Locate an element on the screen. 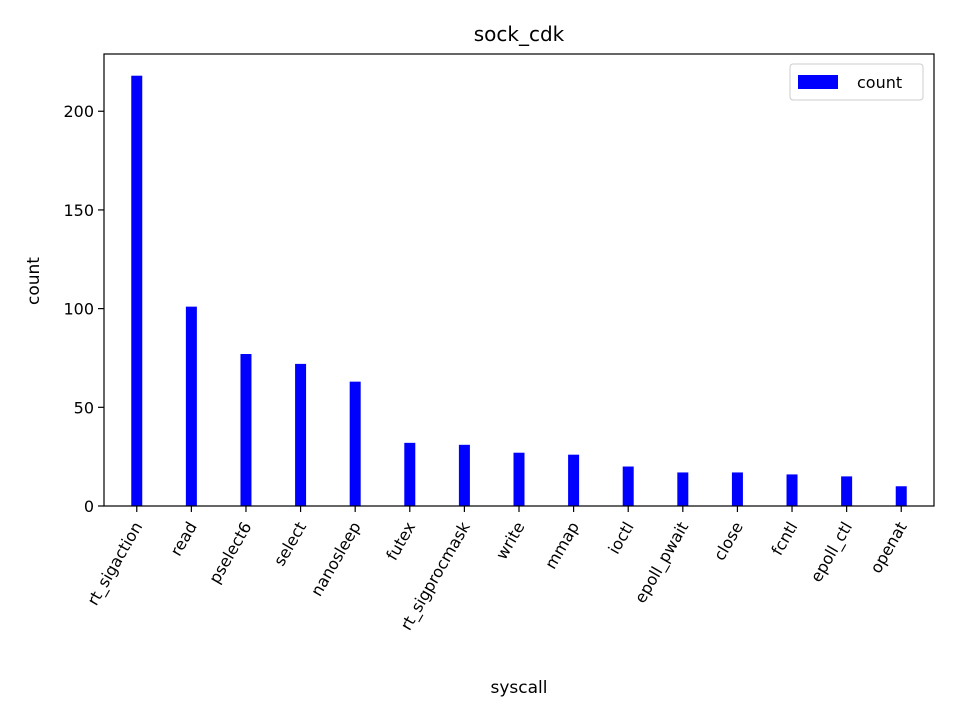  x-tick-label: epoll_pwait is located at coordinates (662, 563).